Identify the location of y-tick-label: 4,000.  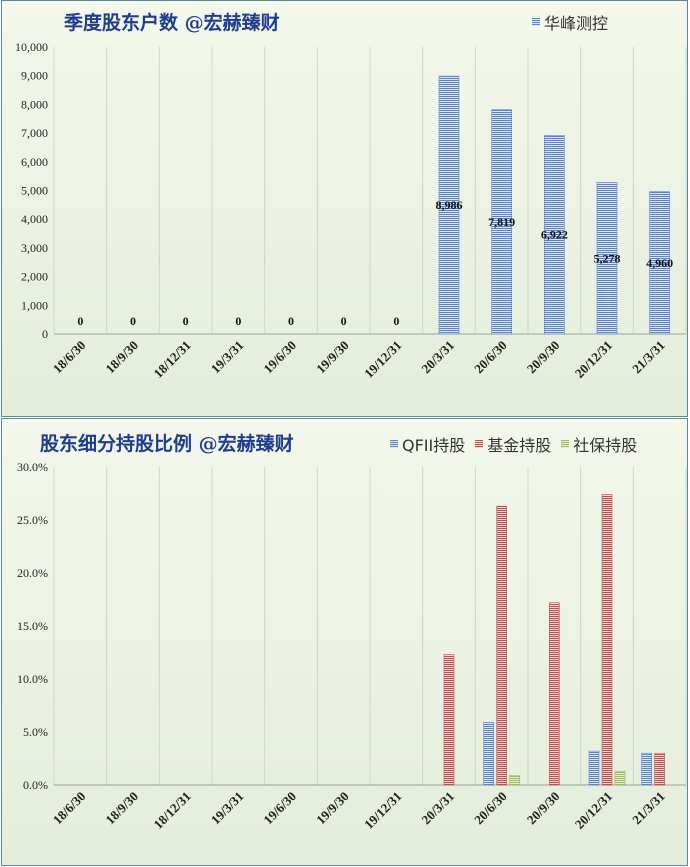
(34, 219).